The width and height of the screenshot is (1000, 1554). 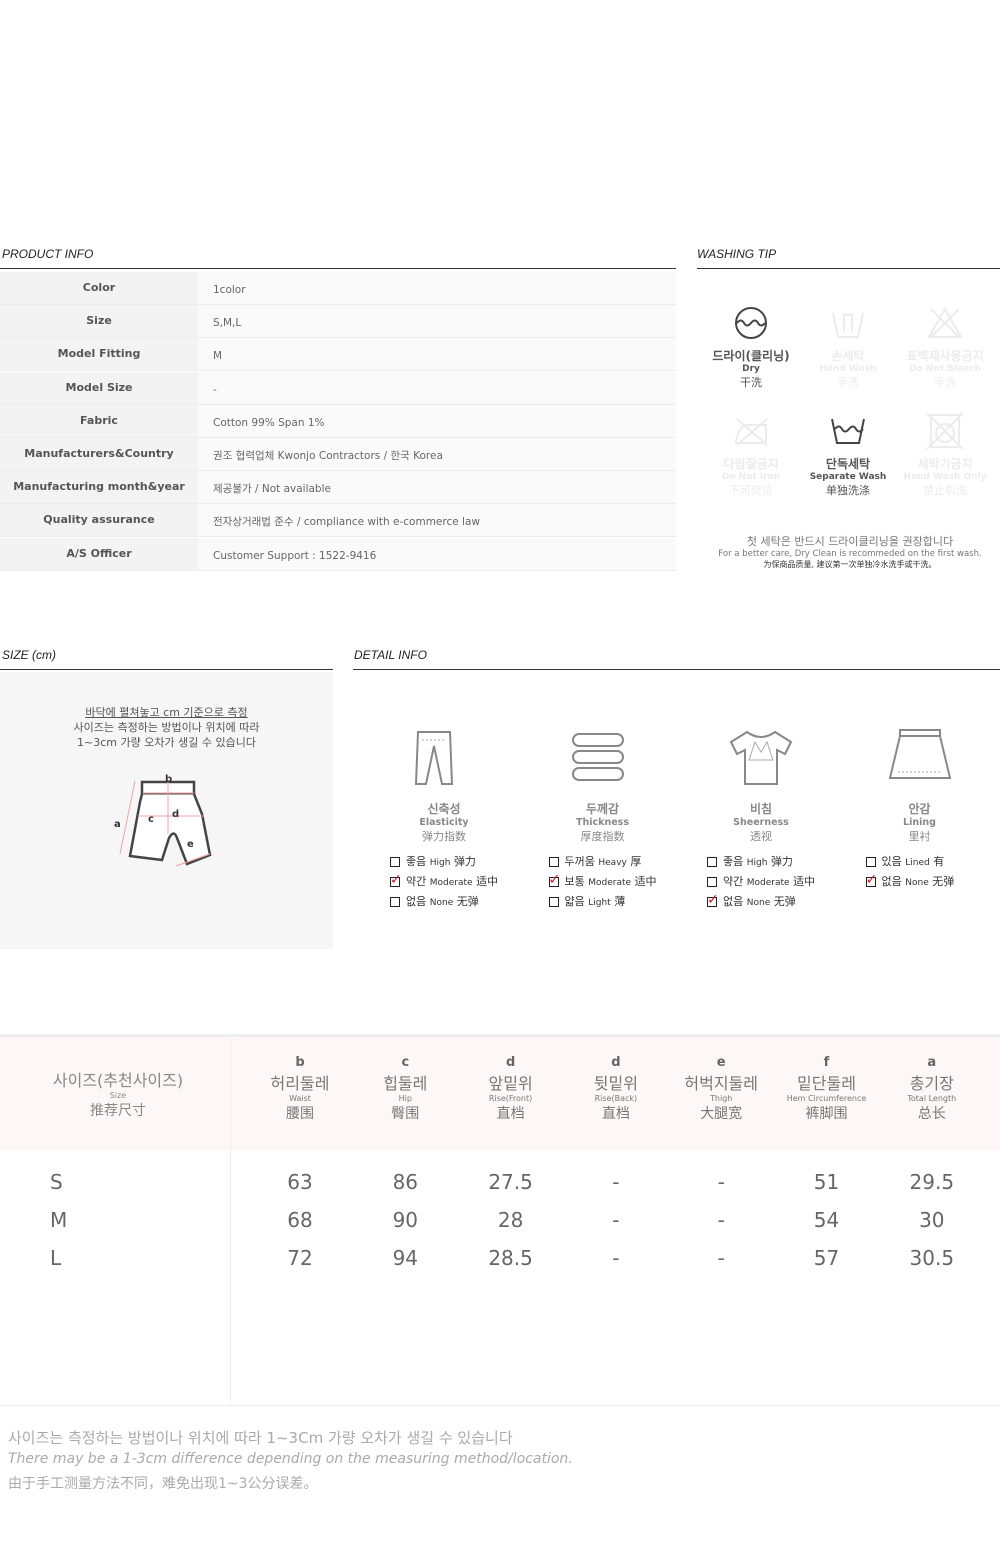 I want to click on column-zh: 臀围, so click(x=405, y=1114).